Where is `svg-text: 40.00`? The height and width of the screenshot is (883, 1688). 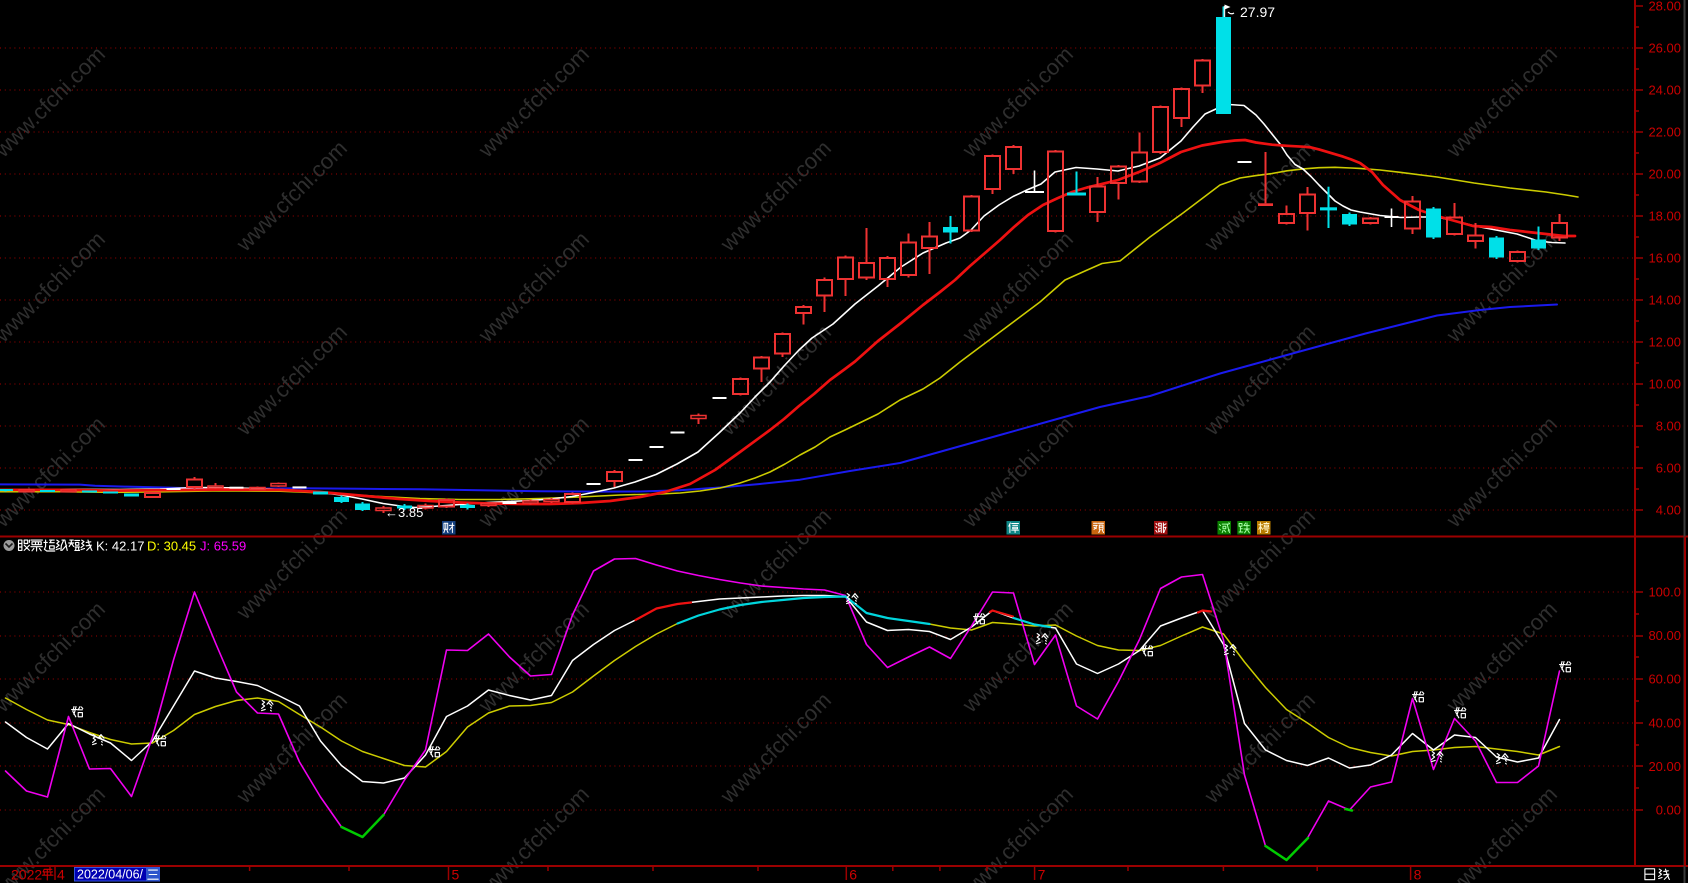 svg-text: 40.00 is located at coordinates (1664, 722).